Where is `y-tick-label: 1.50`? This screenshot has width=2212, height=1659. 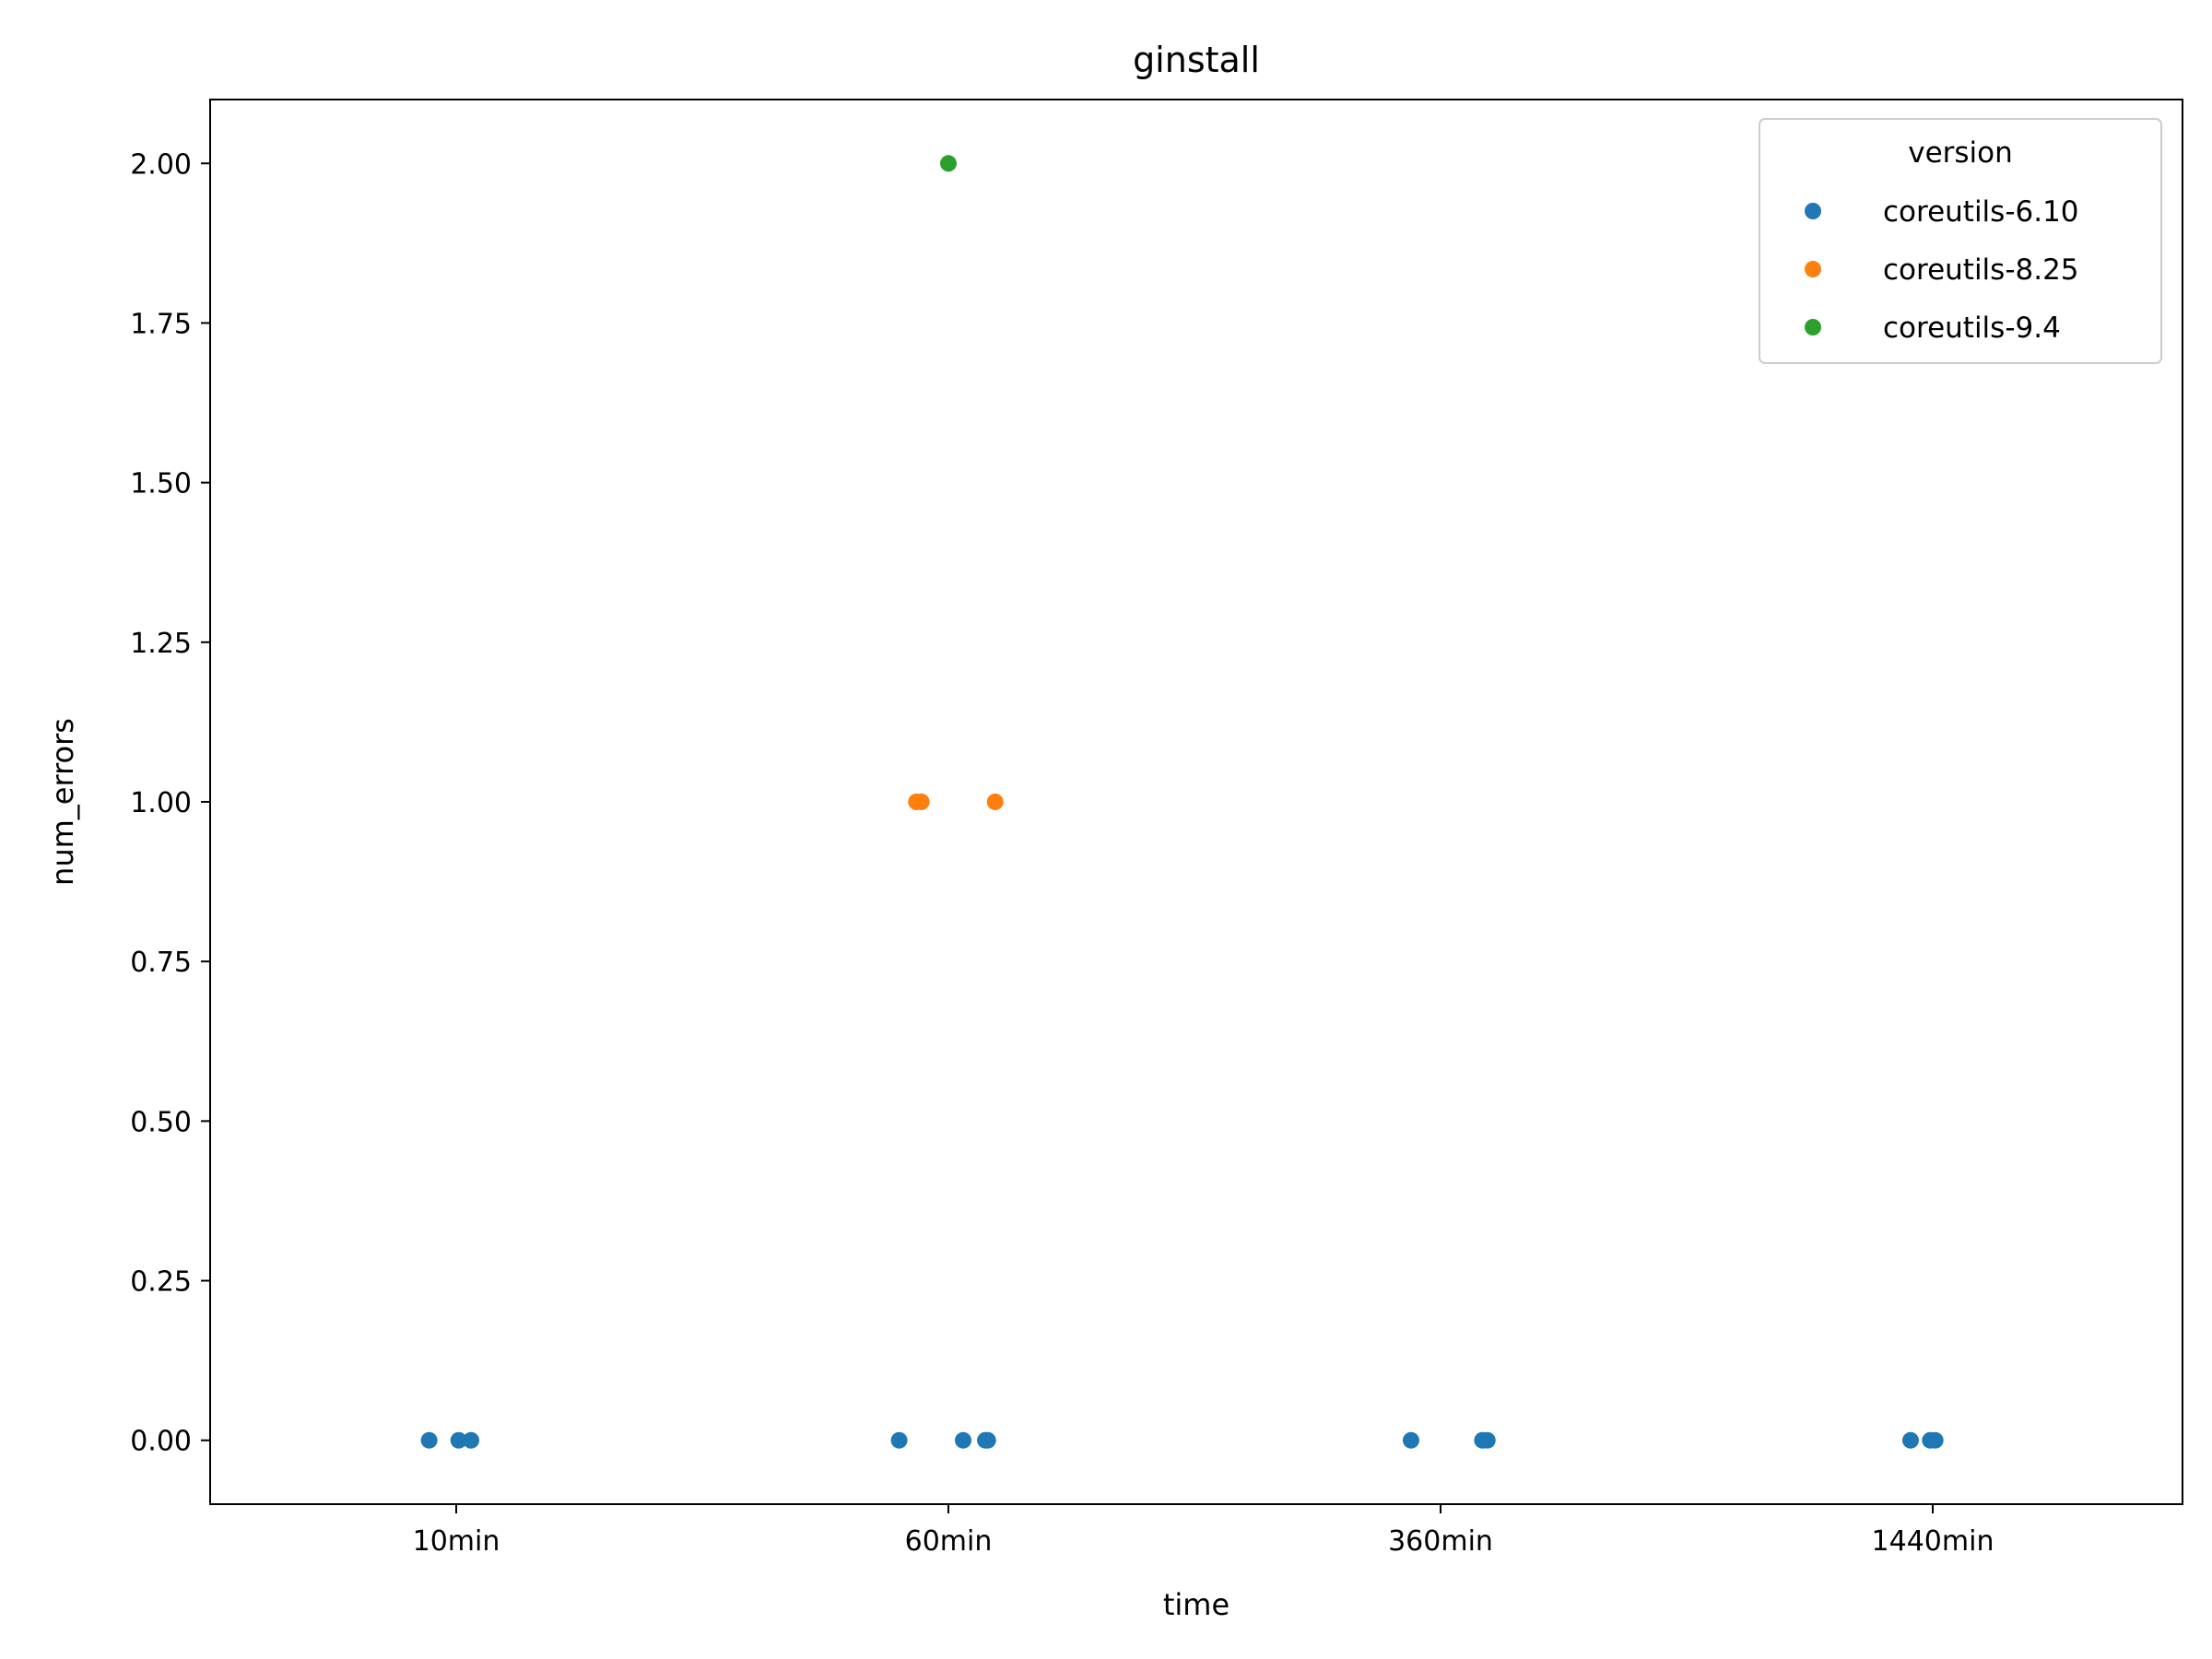
y-tick-label: 1.50 is located at coordinates (161, 484).